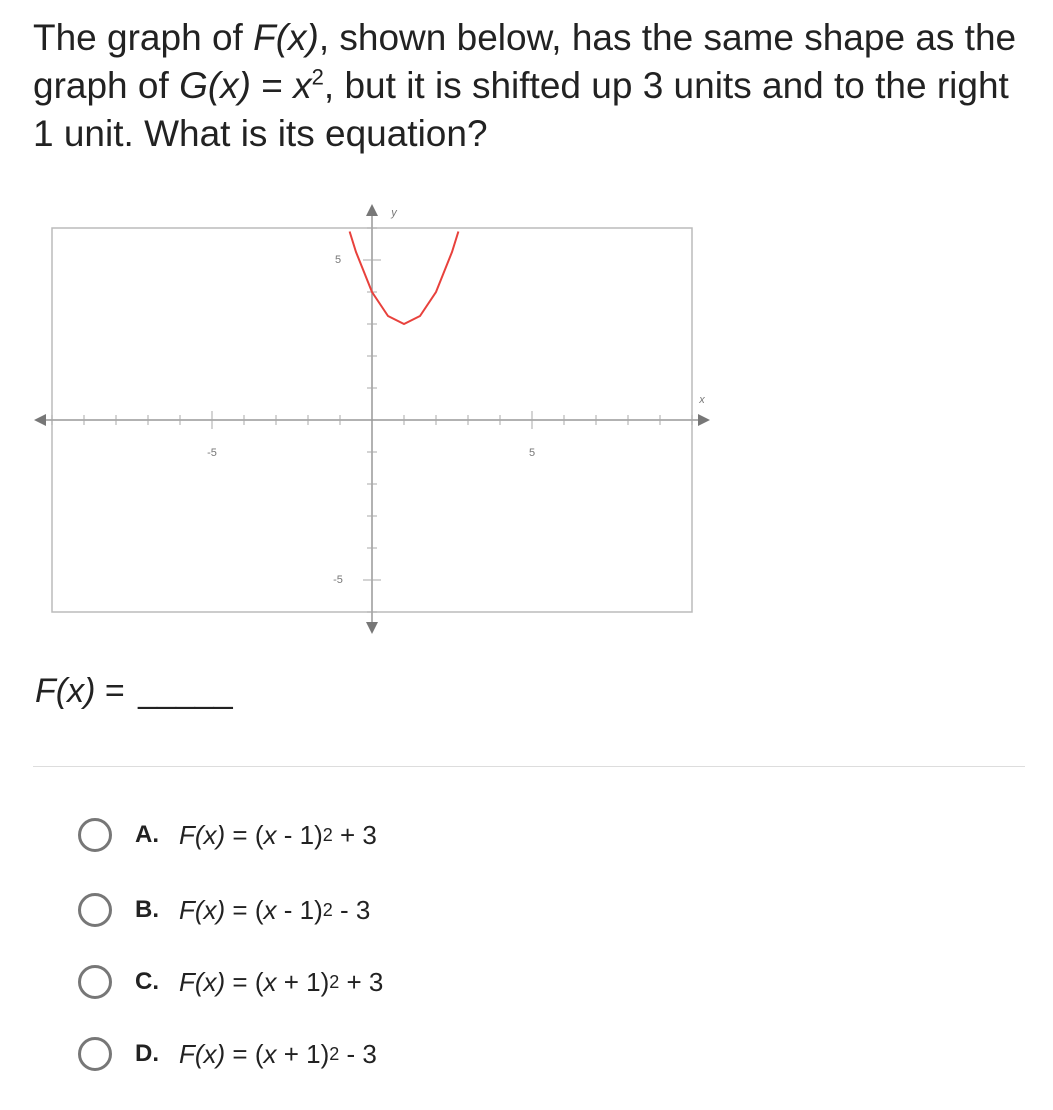 Image resolution: width=1053 pixels, height=1110 pixels. I want to click on option: A. F(x) = (x - 1) 2 + 3, so click(227, 835).